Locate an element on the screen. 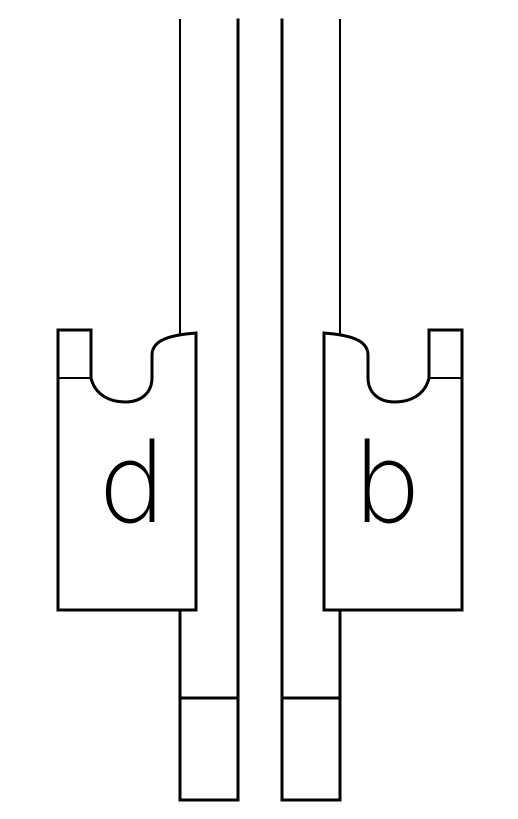  left-stem is located at coordinates (209, 705).